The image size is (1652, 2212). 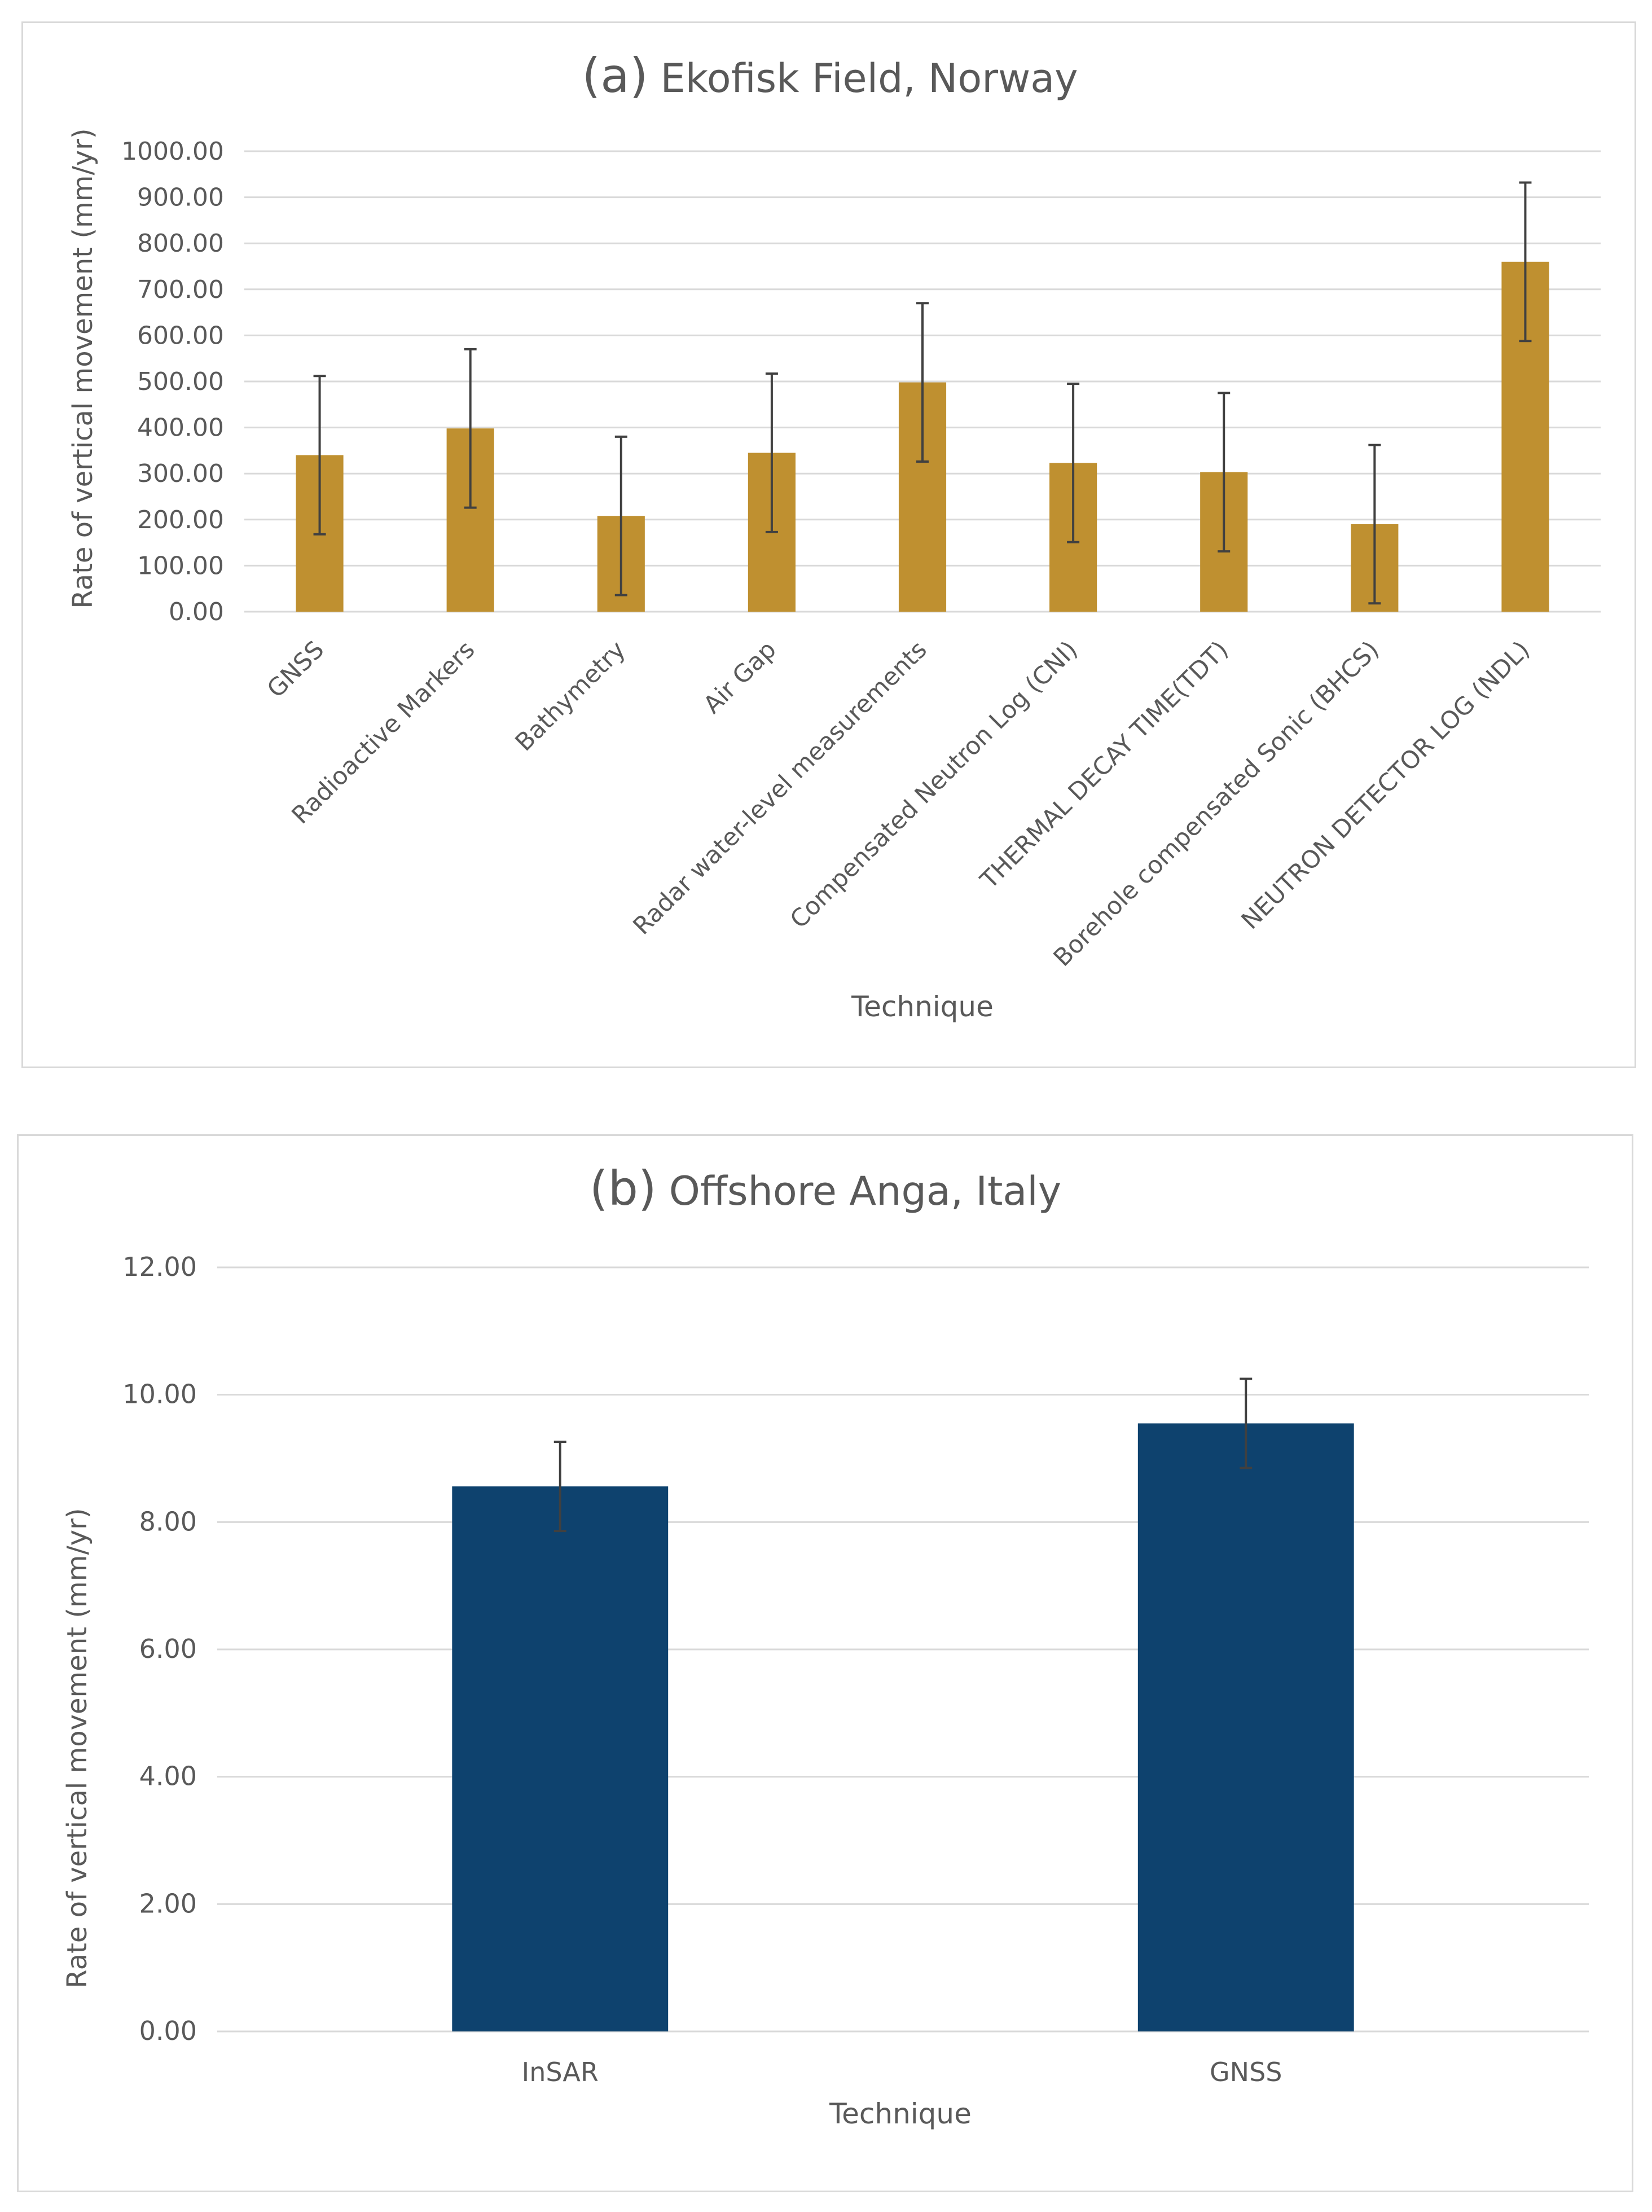 What do you see at coordinates (615, 75) in the screenshot?
I see `chart-a-title-prefix: (a)` at bounding box center [615, 75].